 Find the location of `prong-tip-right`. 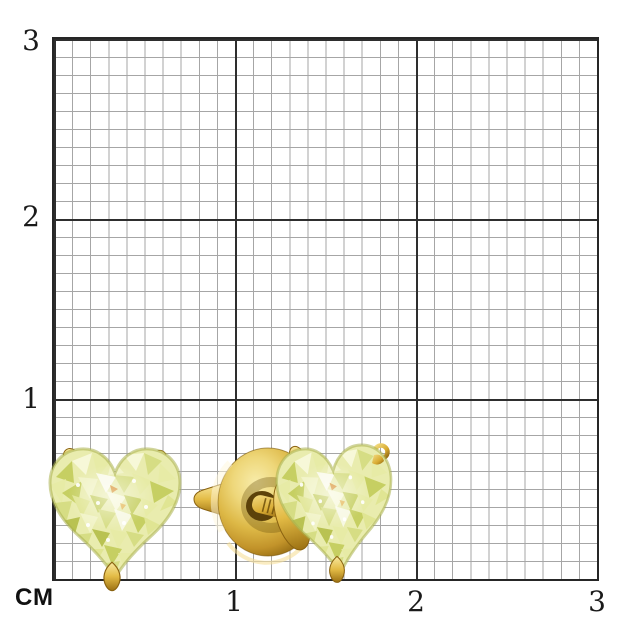

prong-tip-right is located at coordinates (378, 459).